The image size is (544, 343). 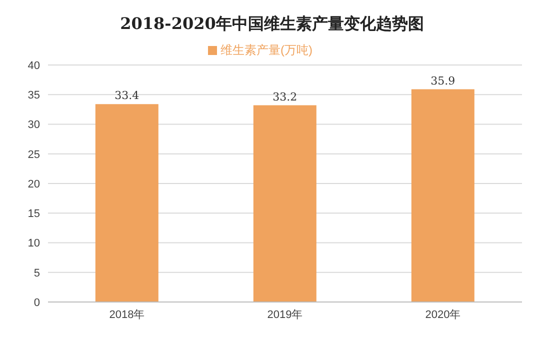 I want to click on y-tick-label: 25, so click(x=34, y=154).